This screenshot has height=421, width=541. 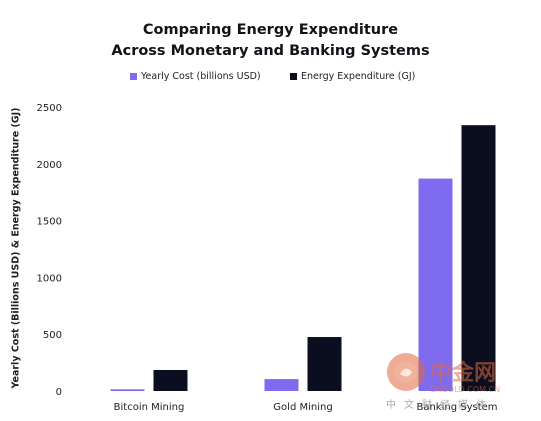 What do you see at coordinates (270, 30) in the screenshot?
I see `chart-title-line-1: Comparing Energy Expenditure` at bounding box center [270, 30].